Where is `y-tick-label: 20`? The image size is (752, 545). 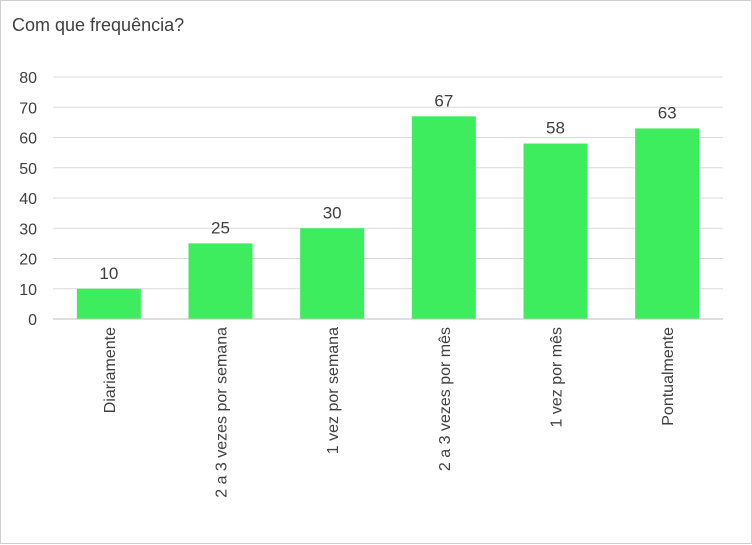
y-tick-label: 20 is located at coordinates (28, 260).